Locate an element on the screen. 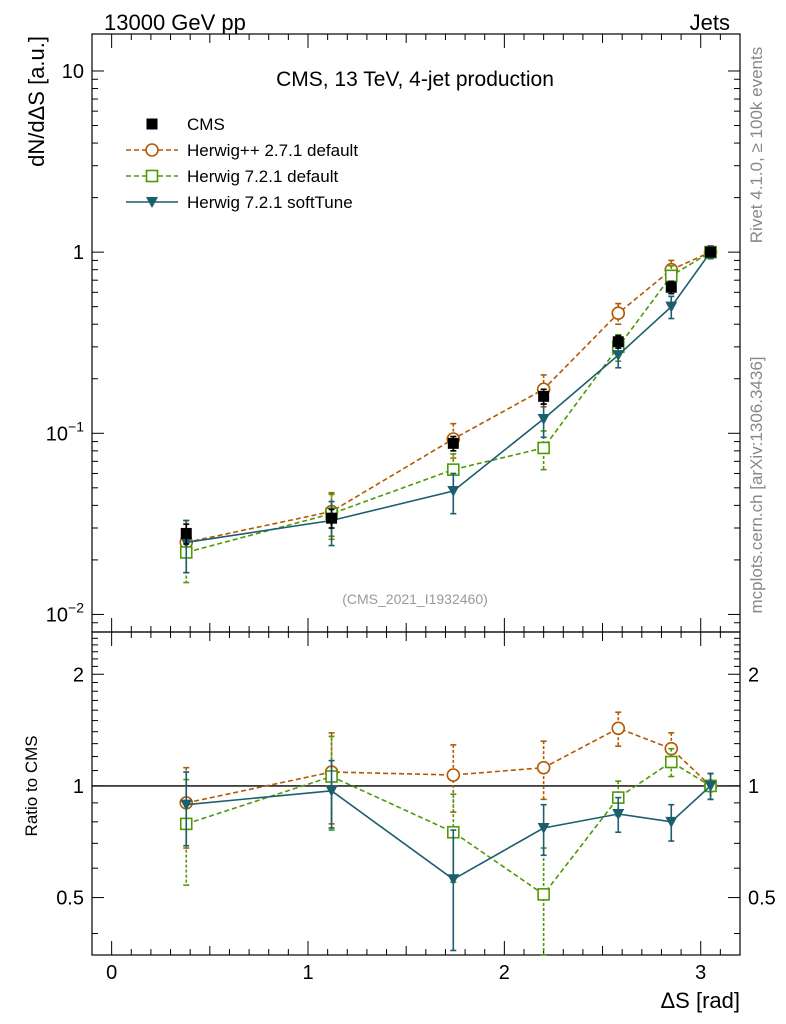  y-tick-label: 10⁻¹ is located at coordinates (65, 431).